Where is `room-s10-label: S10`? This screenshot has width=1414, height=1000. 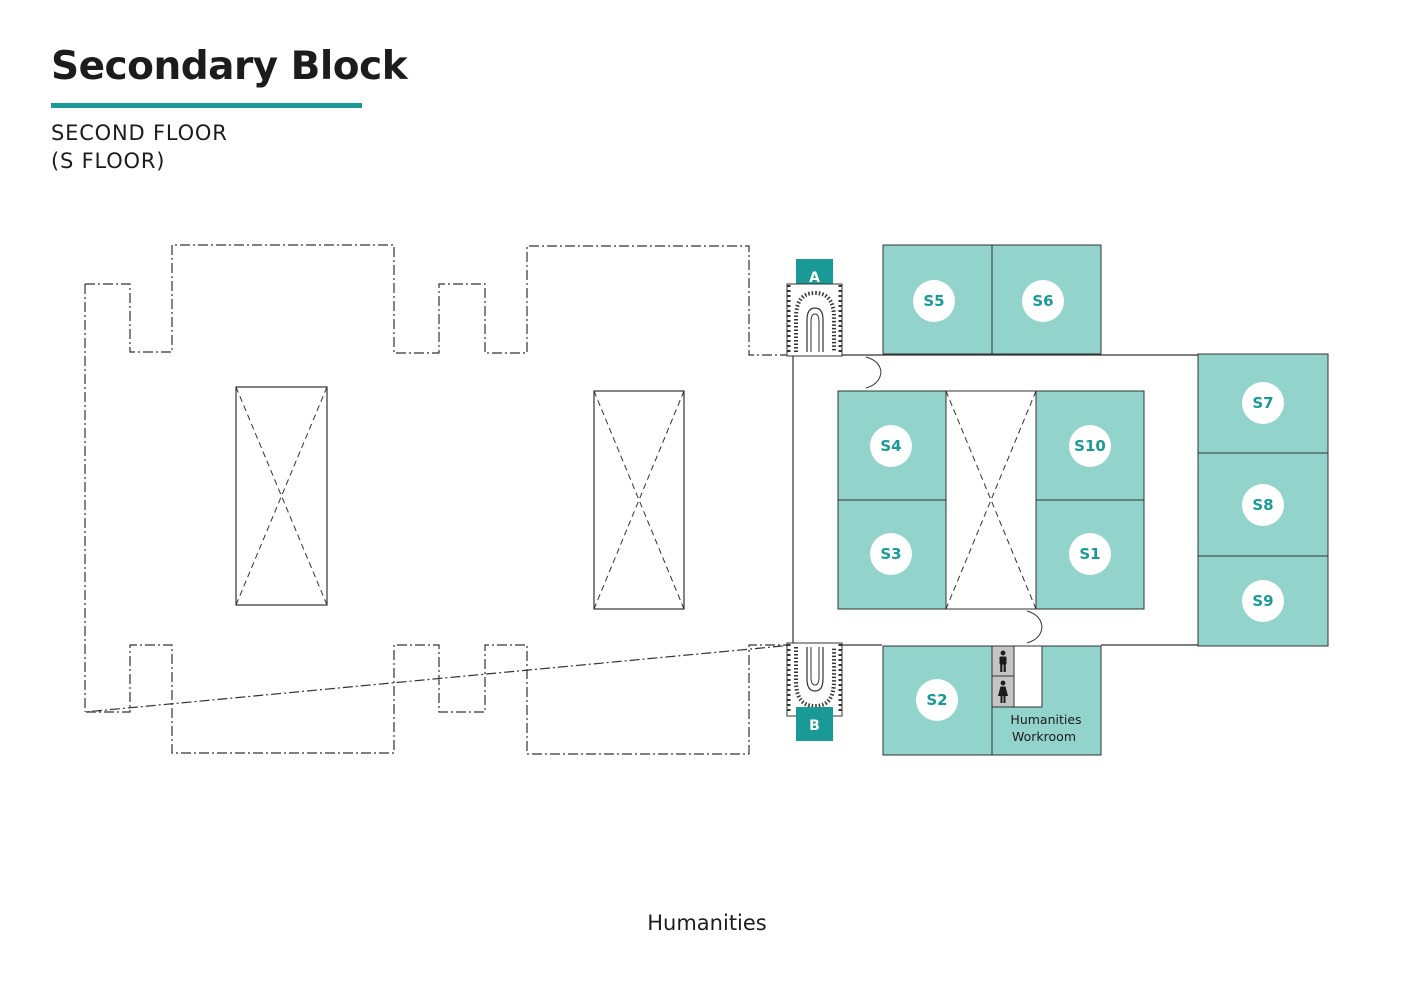
room-s10-label: S10 is located at coordinates (1090, 446).